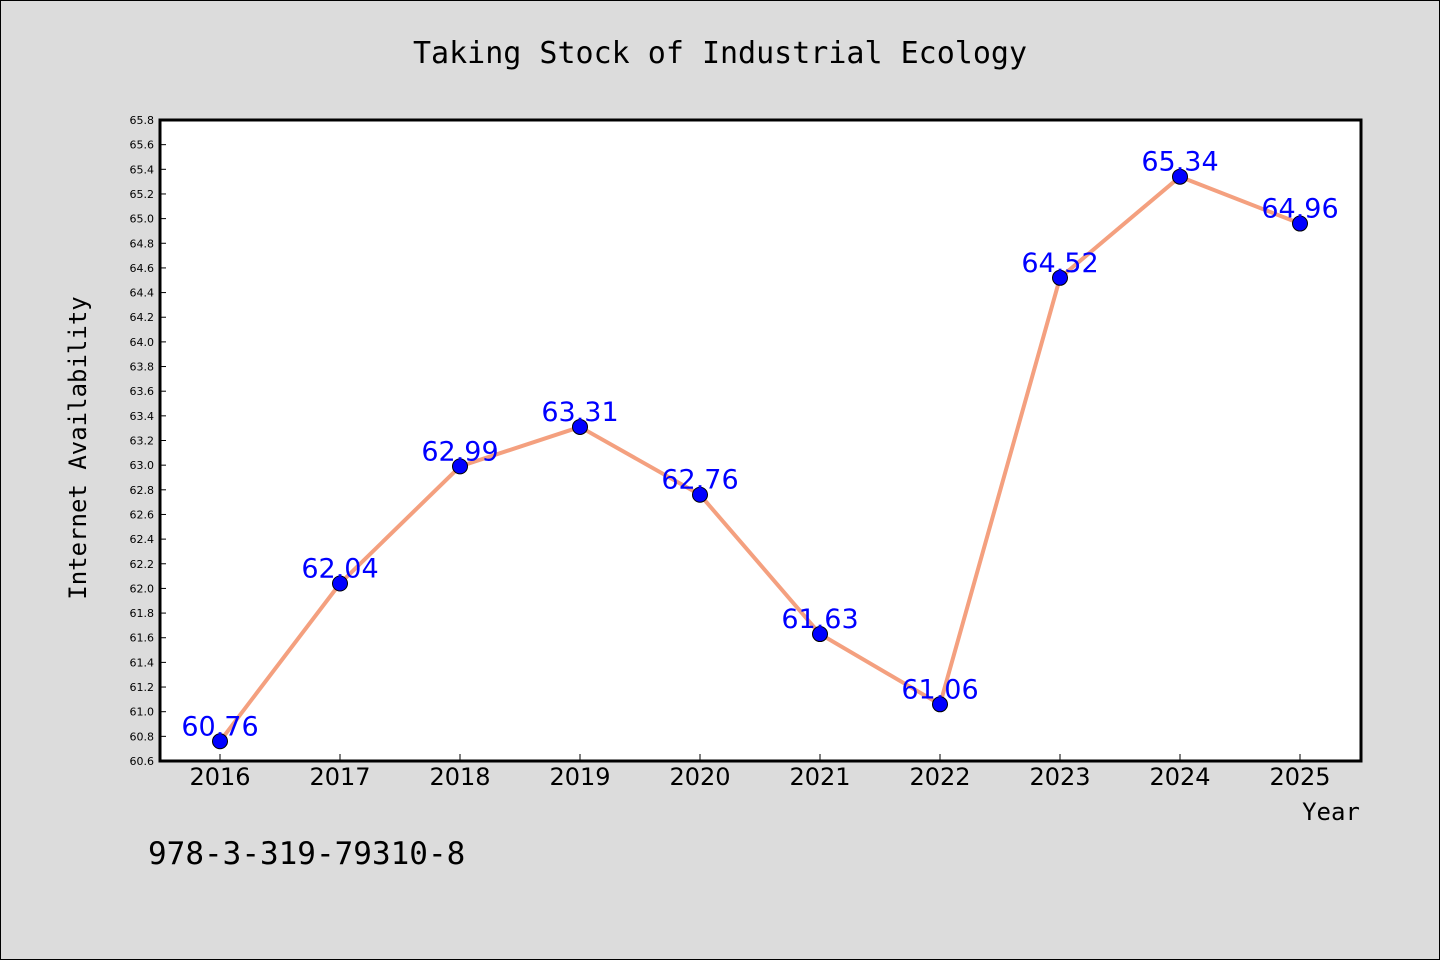 This screenshot has height=960, width=1440. Describe the element at coordinates (142, 342) in the screenshot. I see `y-tick-label: 64.0` at that location.